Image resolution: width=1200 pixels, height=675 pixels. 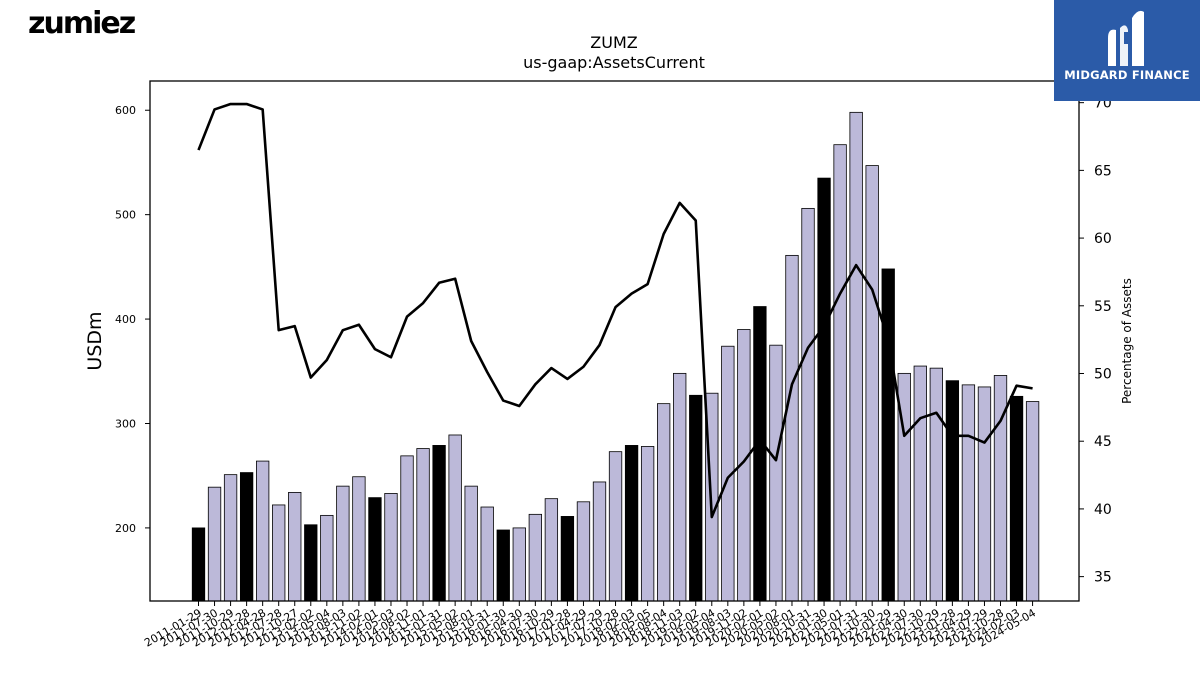 What do you see at coordinates (614, 62) in the screenshot?
I see `chart-subtitle: us-gaap:AssetsCurrent` at bounding box center [614, 62].